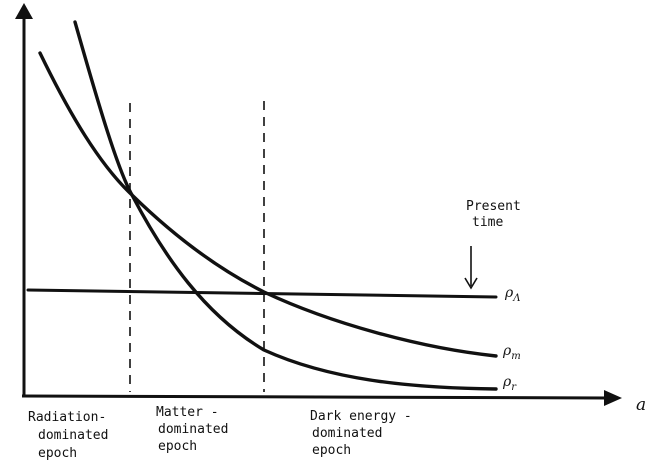 The image size is (656, 466). What do you see at coordinates (365, 433) in the screenshot?
I see `dark-energy-epoch-label: Dark energy - dominated epoch` at bounding box center [365, 433].